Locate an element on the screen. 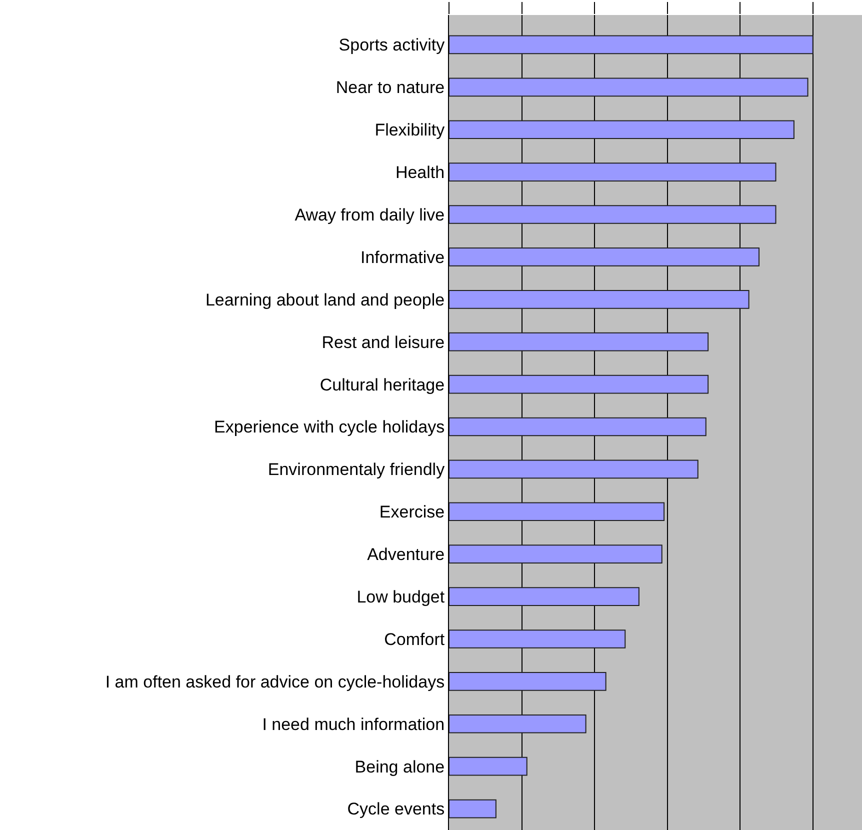  y-tick-label: Adventure is located at coordinates (406, 554).